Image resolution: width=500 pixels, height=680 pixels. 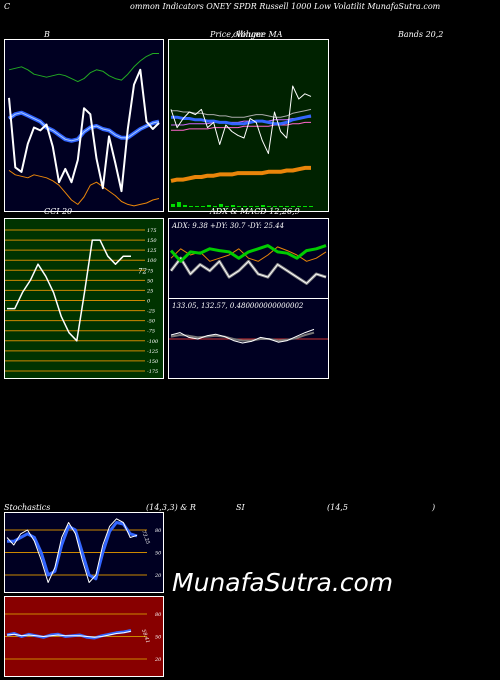 What do you see at coordinates (248, 270) in the screenshot?
I see `di-minus-core` at bounding box center [248, 270].